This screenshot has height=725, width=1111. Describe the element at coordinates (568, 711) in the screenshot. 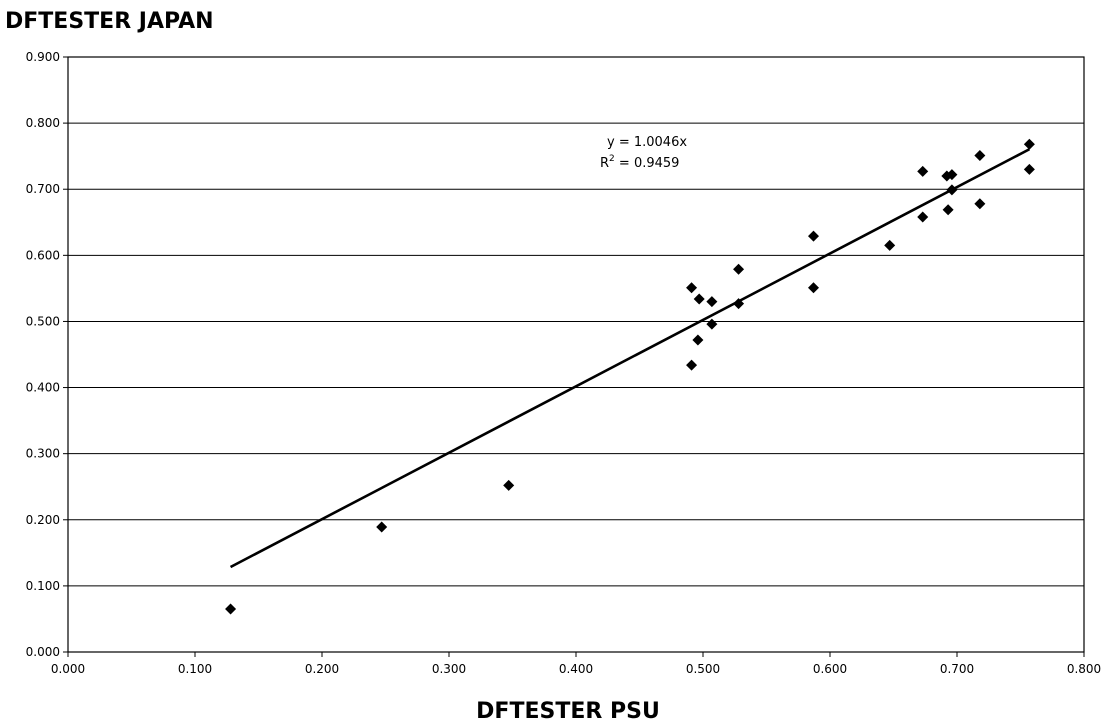

I see `x-axis-title: DFTESTER PSU` at that location.